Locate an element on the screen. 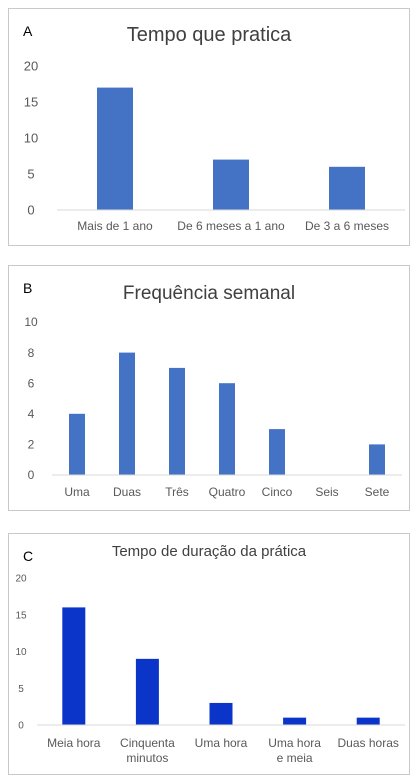 The width and height of the screenshot is (415, 782). x-tick-label: Sete is located at coordinates (377, 492).